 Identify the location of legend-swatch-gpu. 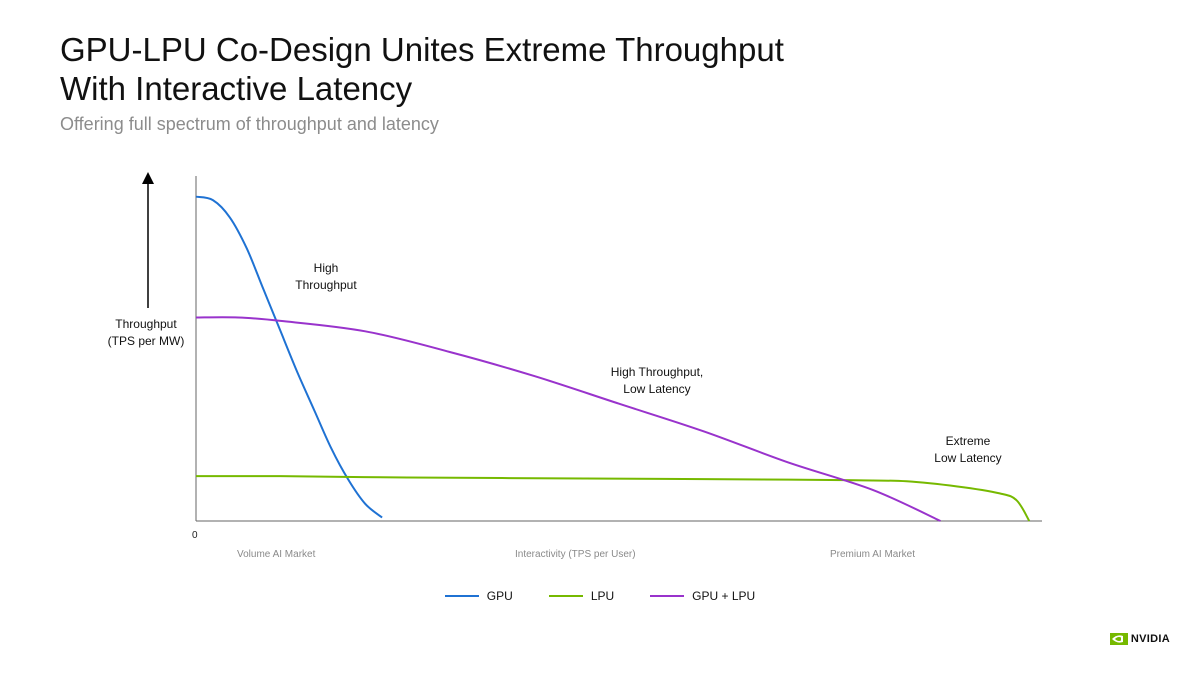
(461, 596).